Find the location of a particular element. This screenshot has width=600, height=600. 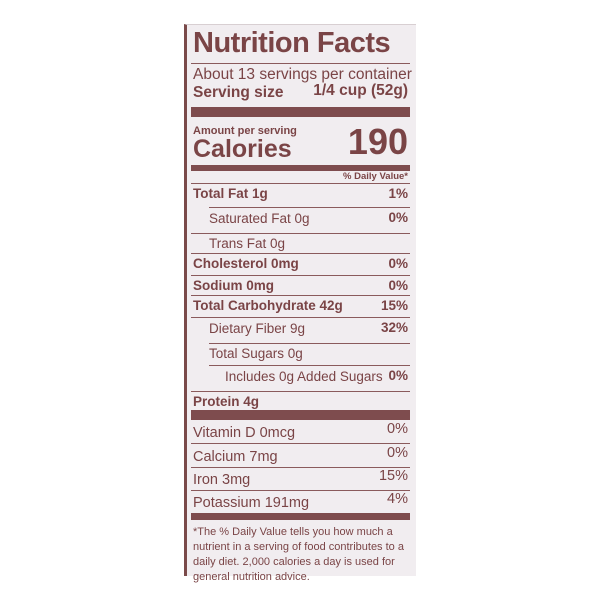

vitamin-daily-value: 4% is located at coordinates (397, 499).